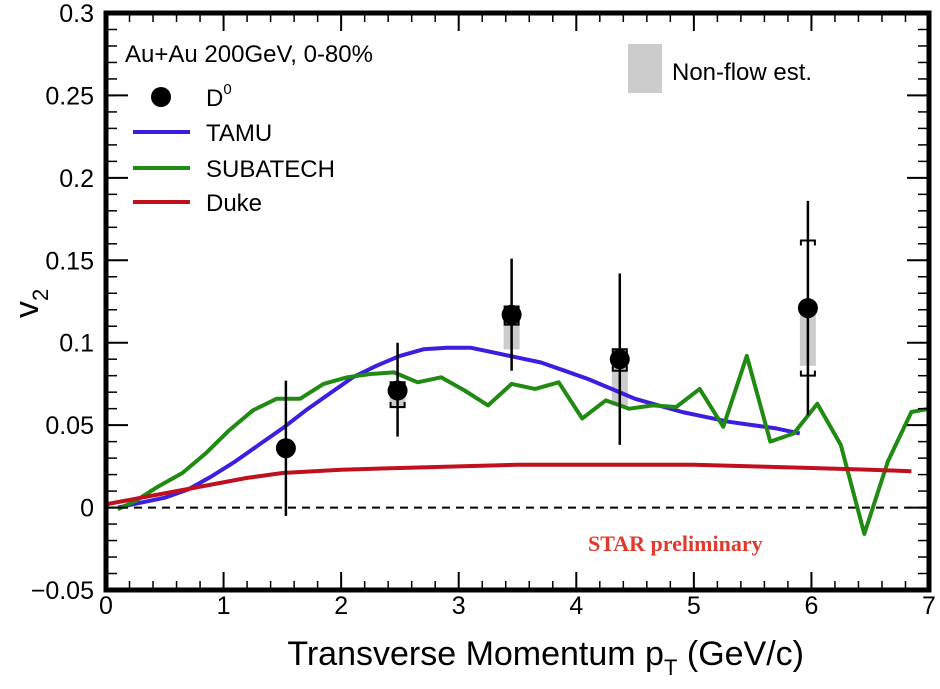 This screenshot has height=689, width=940. Describe the element at coordinates (239, 133) in the screenshot. I see `legend-label-tamu: TAMU` at that location.